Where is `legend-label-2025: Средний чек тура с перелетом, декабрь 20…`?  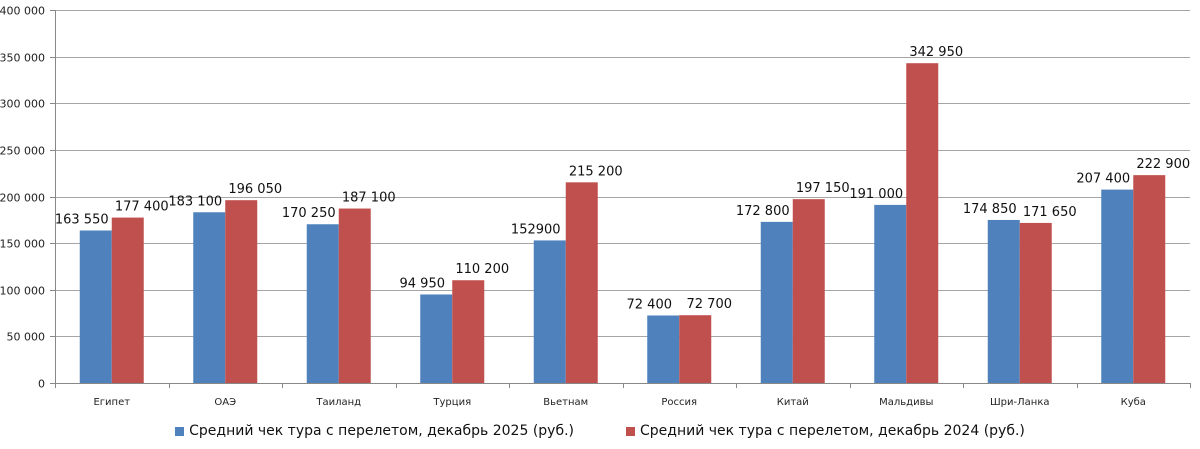 legend-label-2025: Средний чек тура с перелетом, декабрь 20… is located at coordinates (381, 431).